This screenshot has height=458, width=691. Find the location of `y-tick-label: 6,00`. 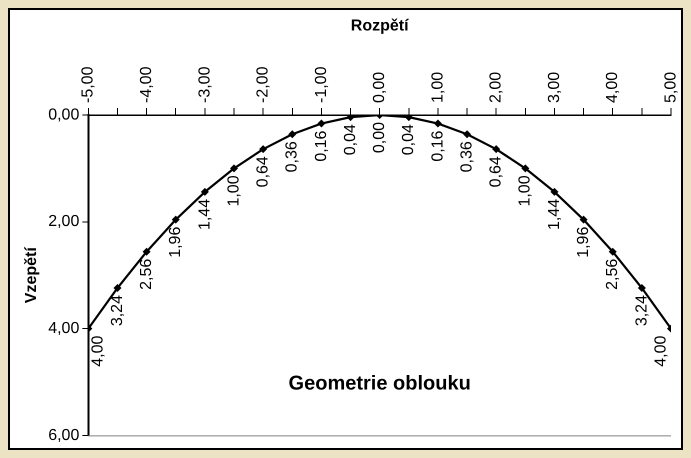

y-tick-label: 6,00 is located at coordinates (64, 435).